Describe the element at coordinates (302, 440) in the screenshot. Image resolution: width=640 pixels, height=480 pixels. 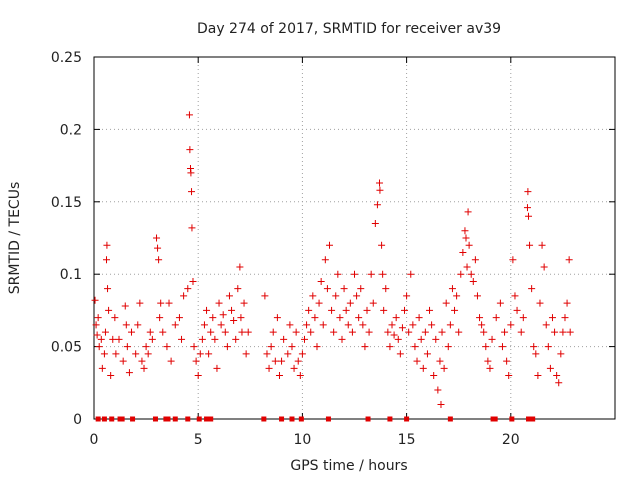
I see `x-tick-label: 10` at that location.